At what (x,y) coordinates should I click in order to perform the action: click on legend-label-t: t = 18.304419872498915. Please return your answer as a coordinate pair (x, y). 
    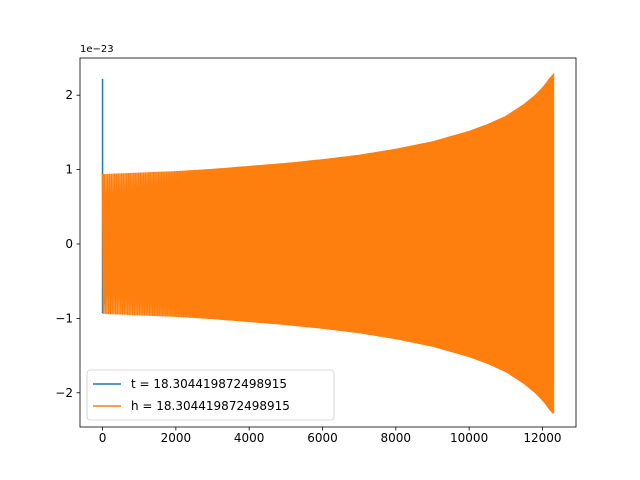
    Looking at the image, I should click on (209, 384).